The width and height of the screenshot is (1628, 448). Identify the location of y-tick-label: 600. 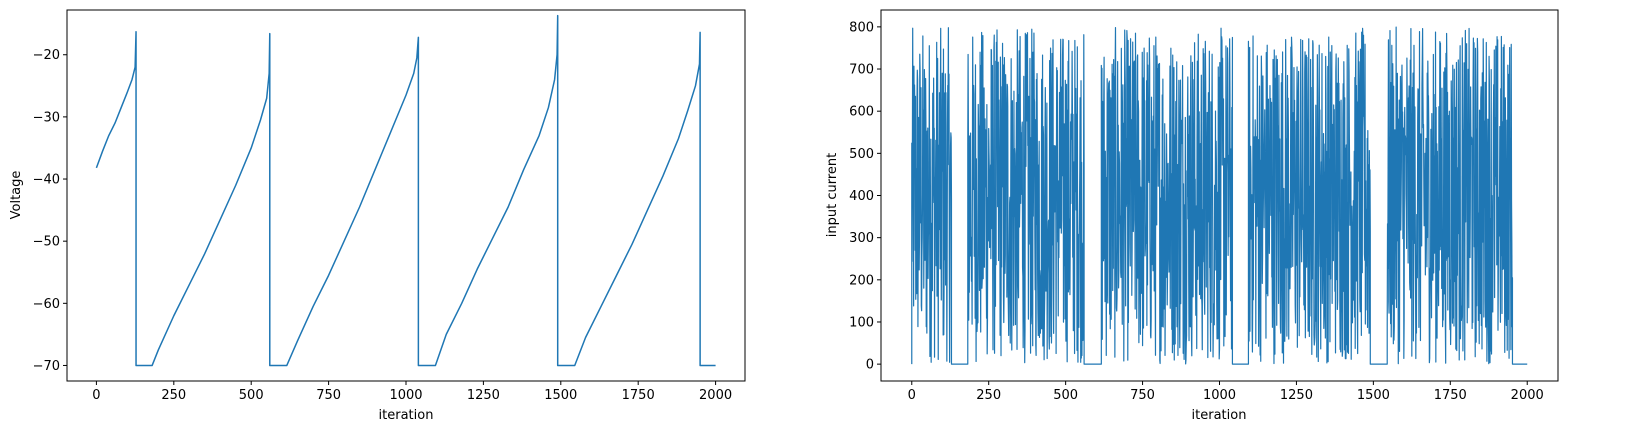
(861, 112).